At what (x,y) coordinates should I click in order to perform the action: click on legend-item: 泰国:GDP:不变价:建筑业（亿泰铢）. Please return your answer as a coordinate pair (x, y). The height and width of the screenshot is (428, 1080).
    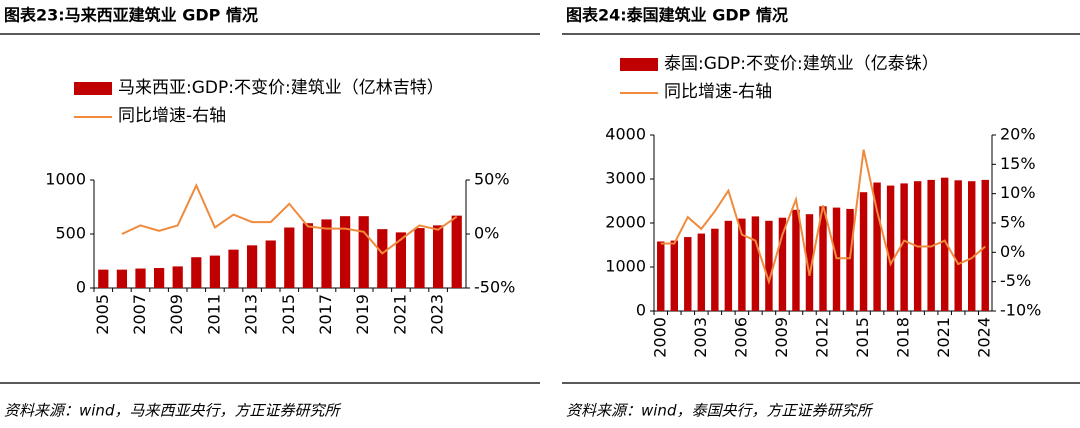
    Looking at the image, I should click on (840, 64).